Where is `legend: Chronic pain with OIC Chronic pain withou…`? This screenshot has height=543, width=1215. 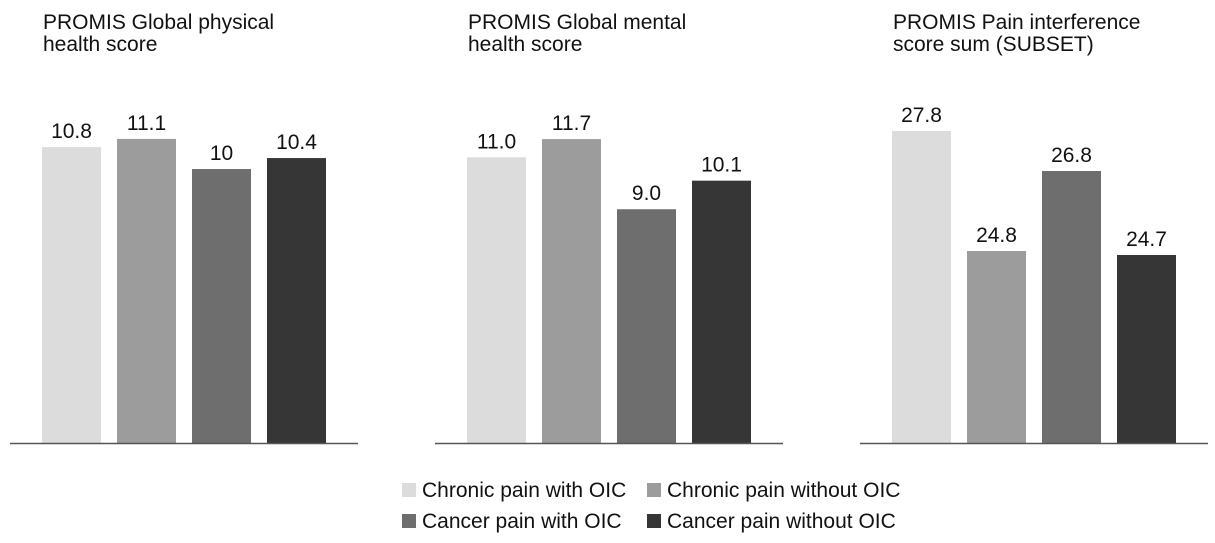
legend: Chronic pain with OIC Chronic pain withou… is located at coordinates (651, 506).